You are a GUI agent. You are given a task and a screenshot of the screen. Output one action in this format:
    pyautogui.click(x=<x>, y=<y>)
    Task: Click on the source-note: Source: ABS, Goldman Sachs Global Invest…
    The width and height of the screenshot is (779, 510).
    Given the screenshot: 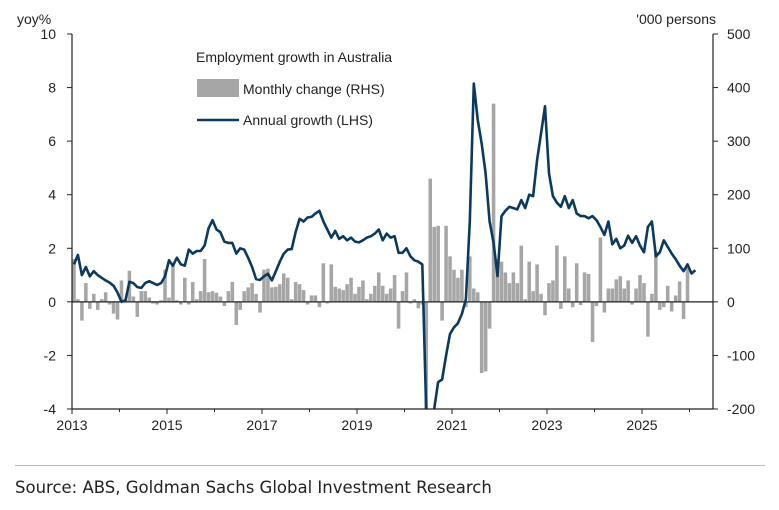 What is the action you would take?
    pyautogui.click(x=253, y=487)
    